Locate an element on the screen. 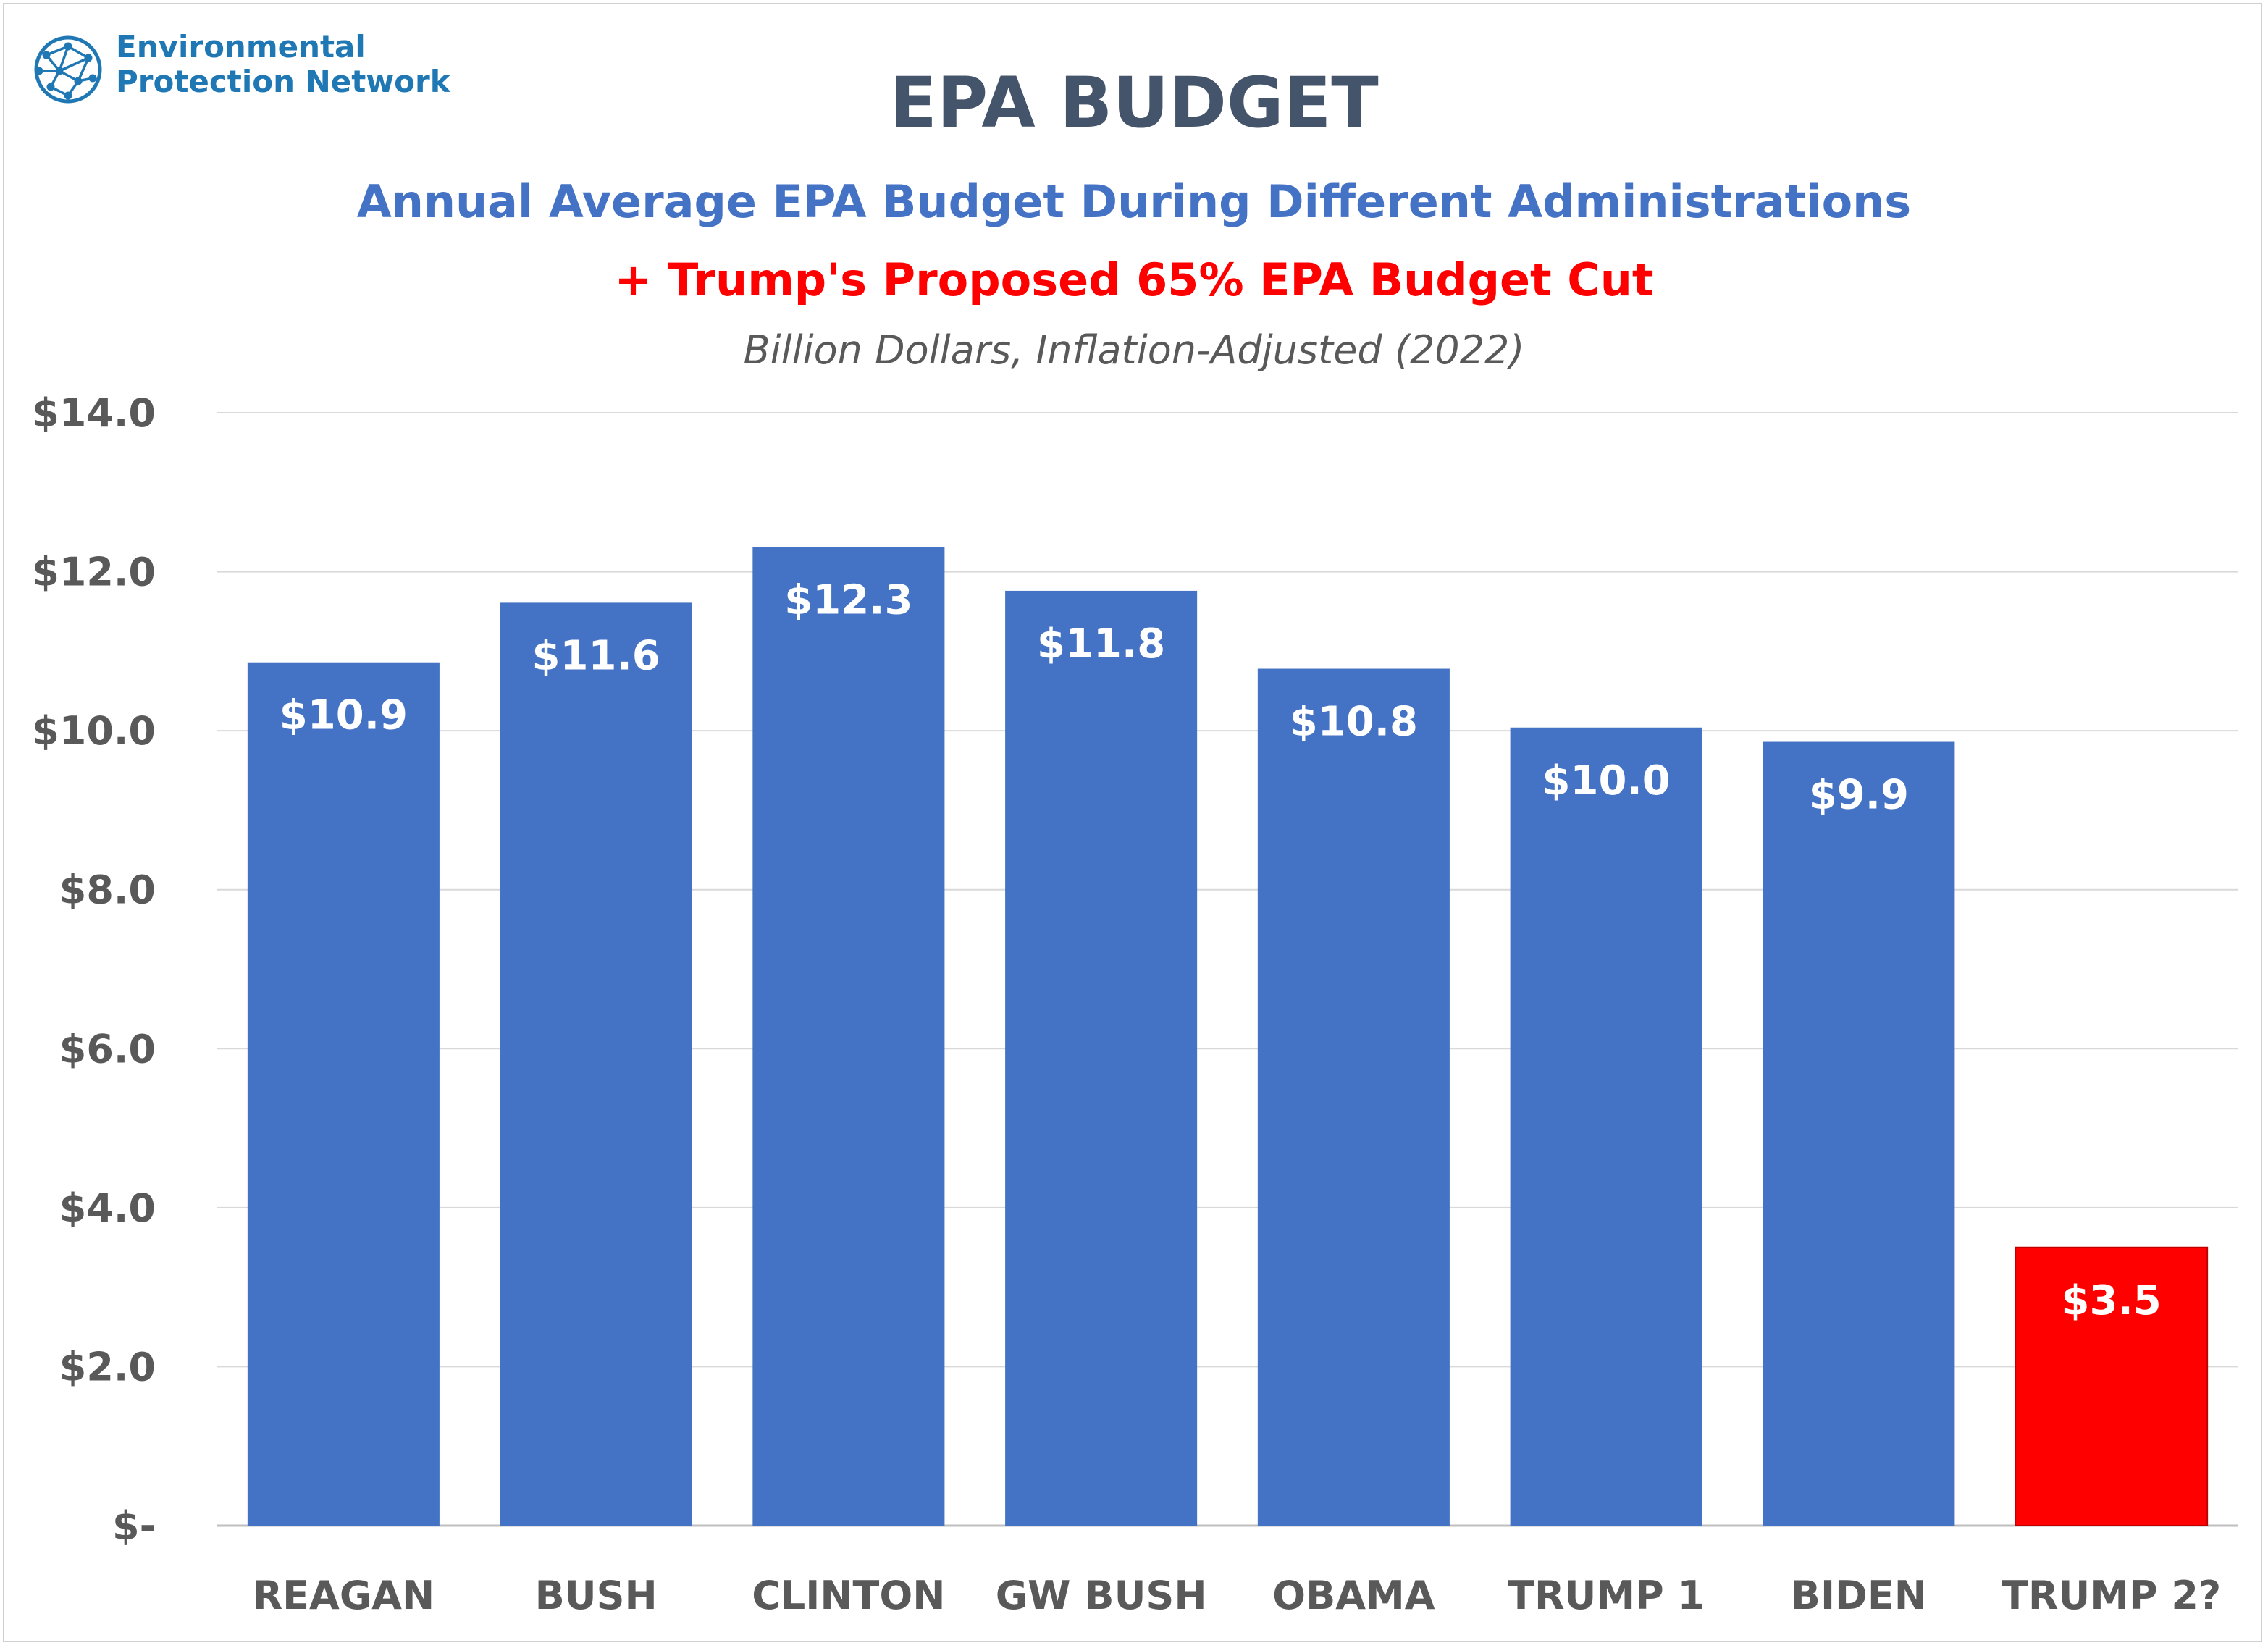  y-tick-label: $4.0 is located at coordinates (108, 1208).